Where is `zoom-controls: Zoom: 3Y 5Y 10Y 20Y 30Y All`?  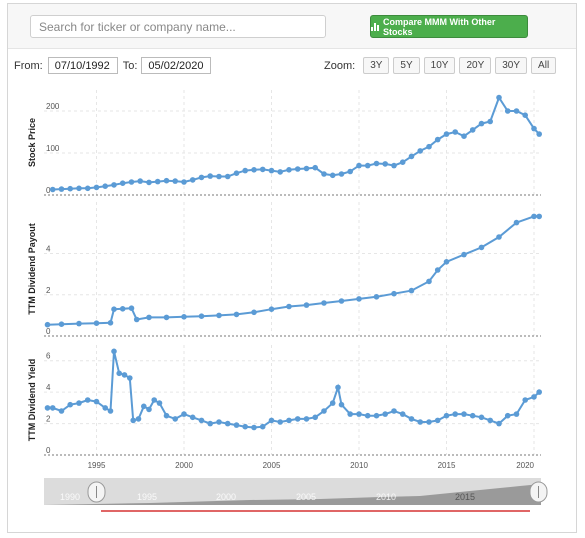 zoom-controls: Zoom: 3Y 5Y 10Y 20Y 30Y All is located at coordinates (440, 65).